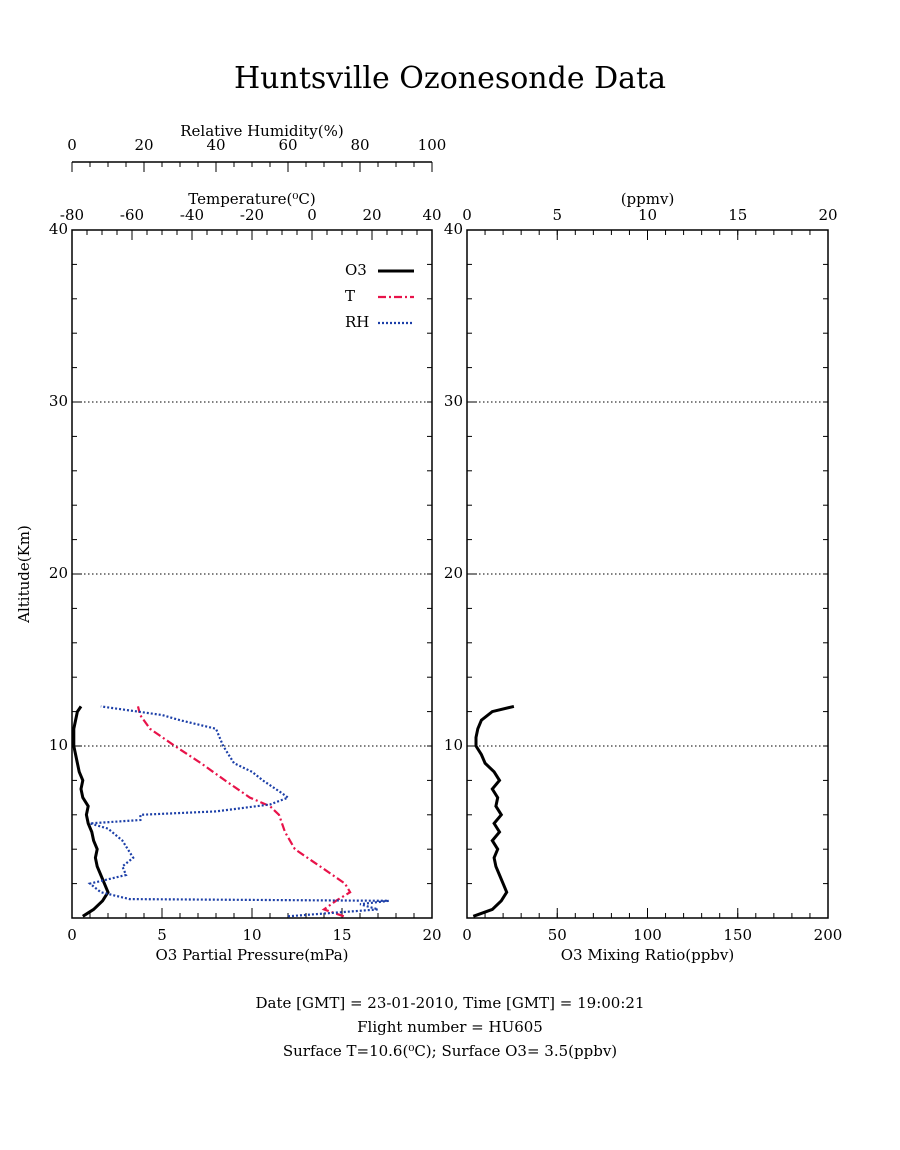 The width and height of the screenshot is (900, 1150). What do you see at coordinates (350, 296) in the screenshot?
I see `legend-label: T` at bounding box center [350, 296].